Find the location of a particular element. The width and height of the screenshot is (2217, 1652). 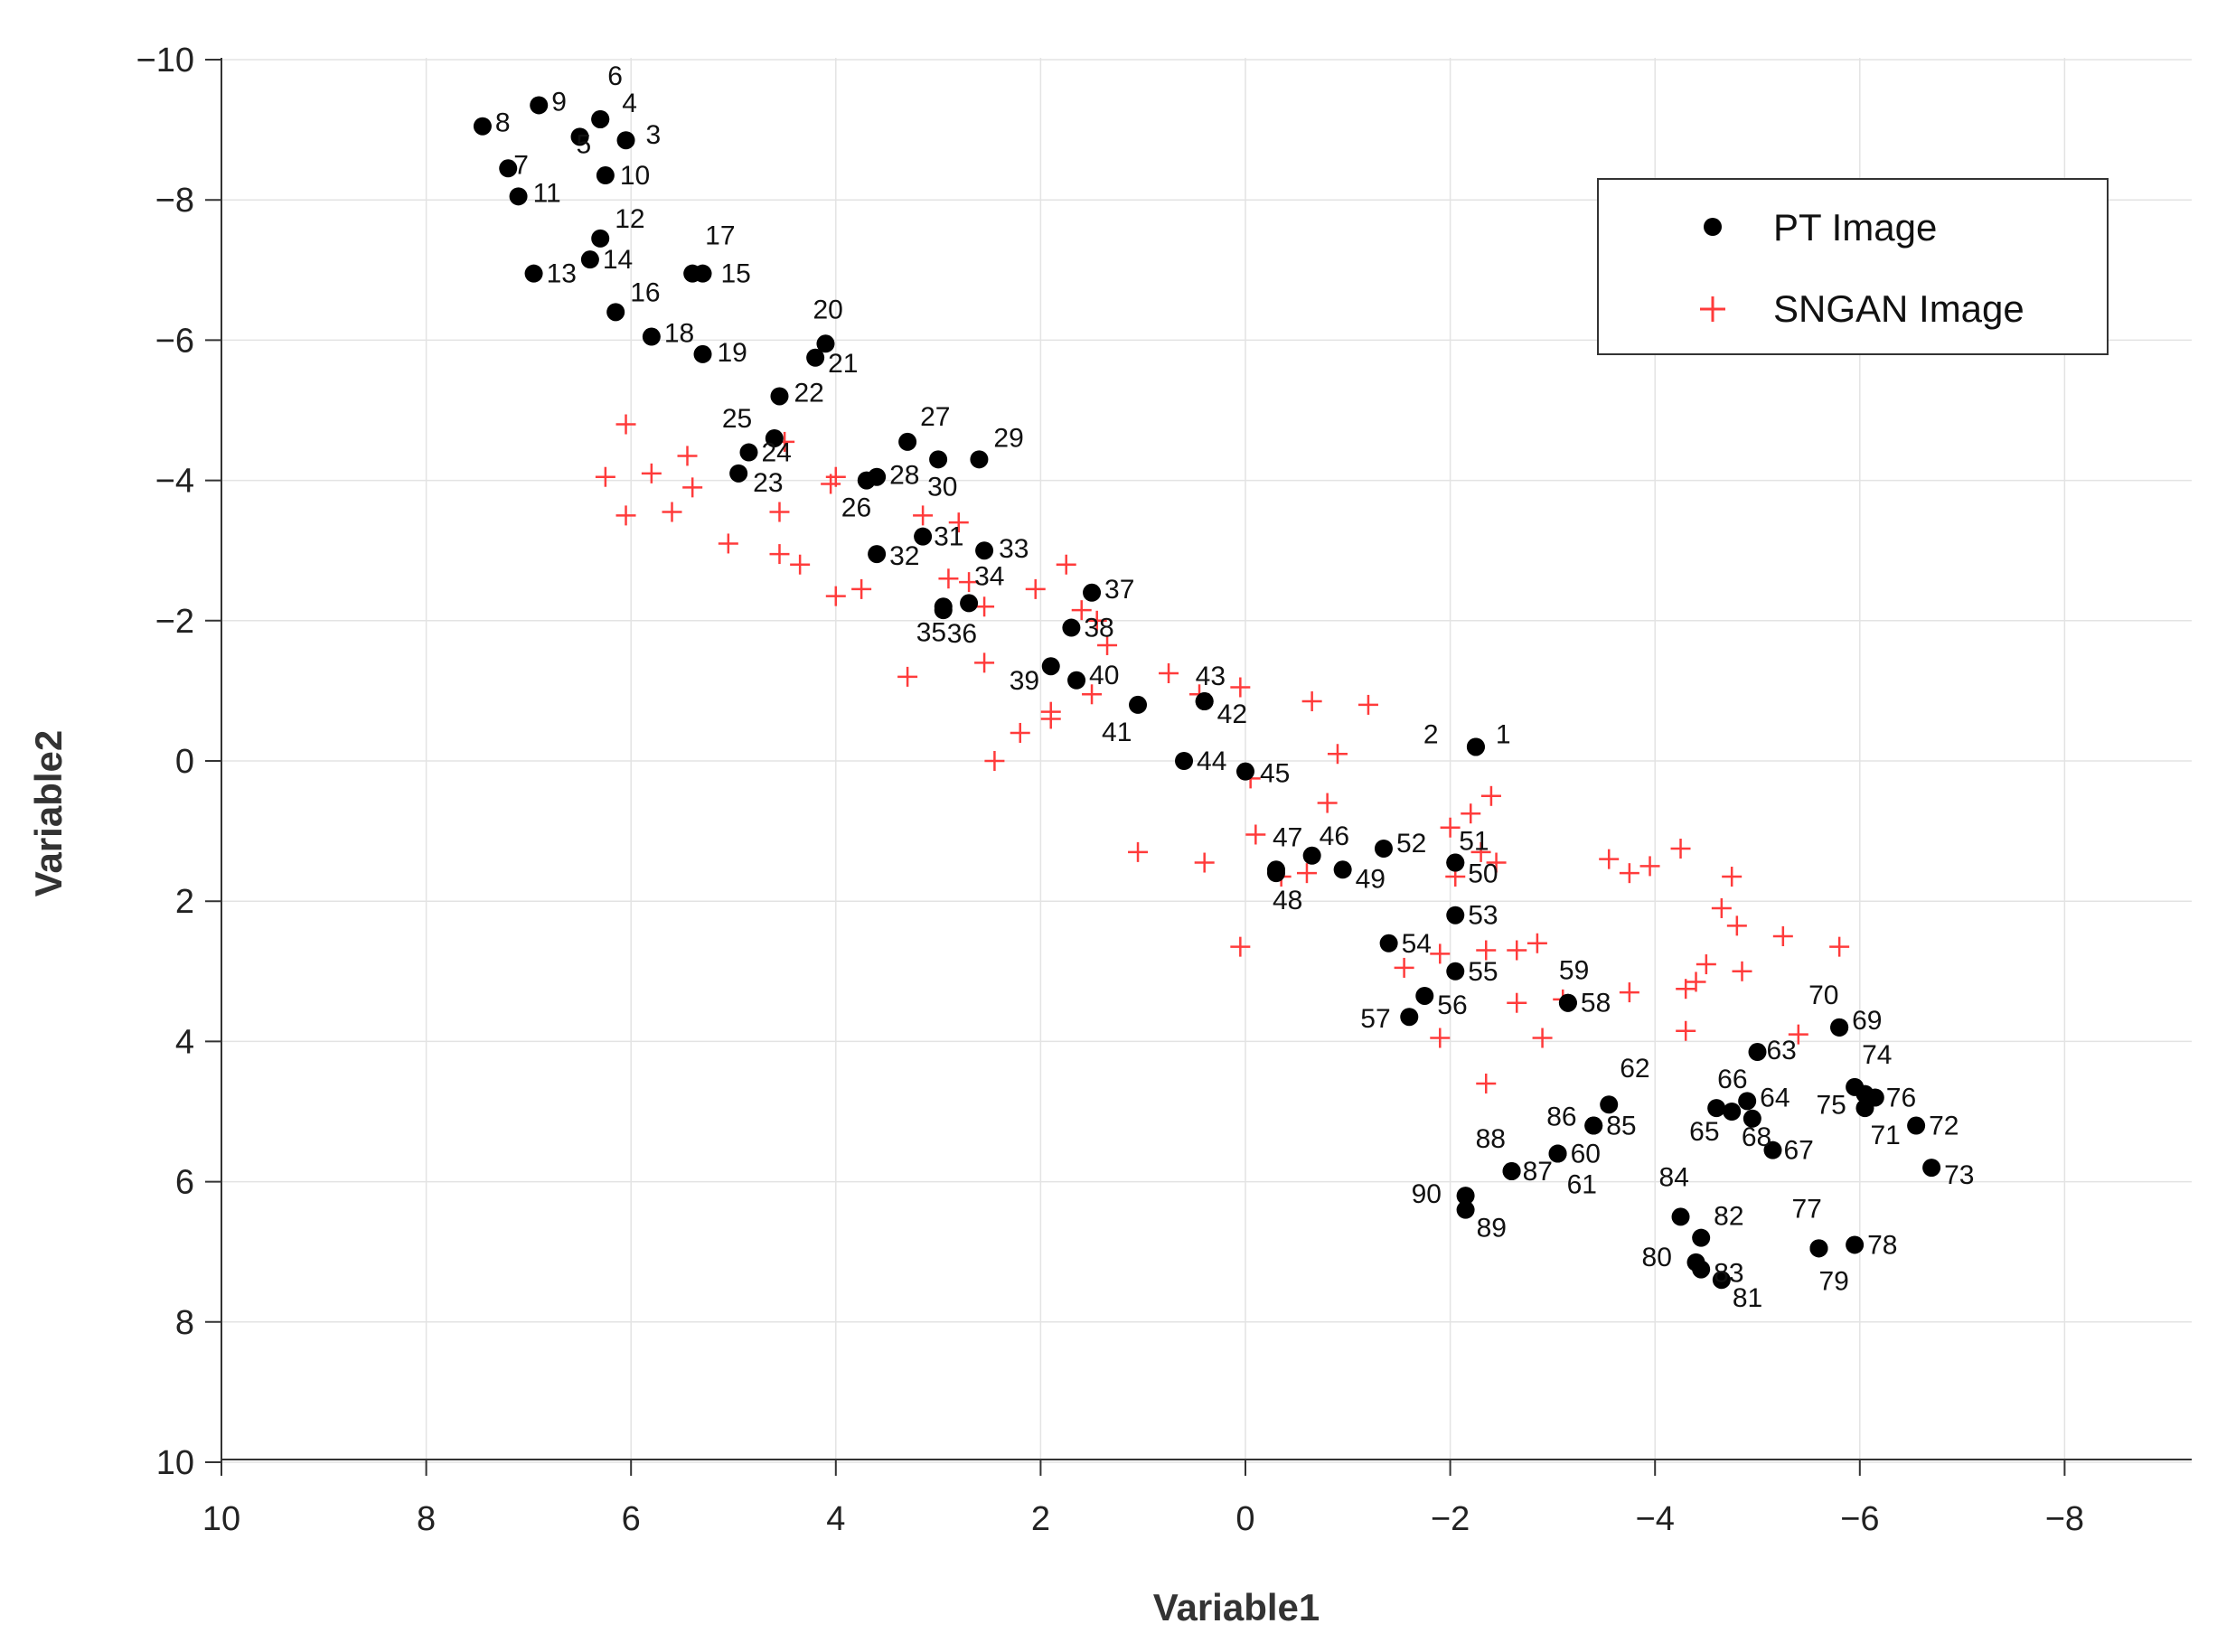

y-tick-label: 8 is located at coordinates (185, 1323).